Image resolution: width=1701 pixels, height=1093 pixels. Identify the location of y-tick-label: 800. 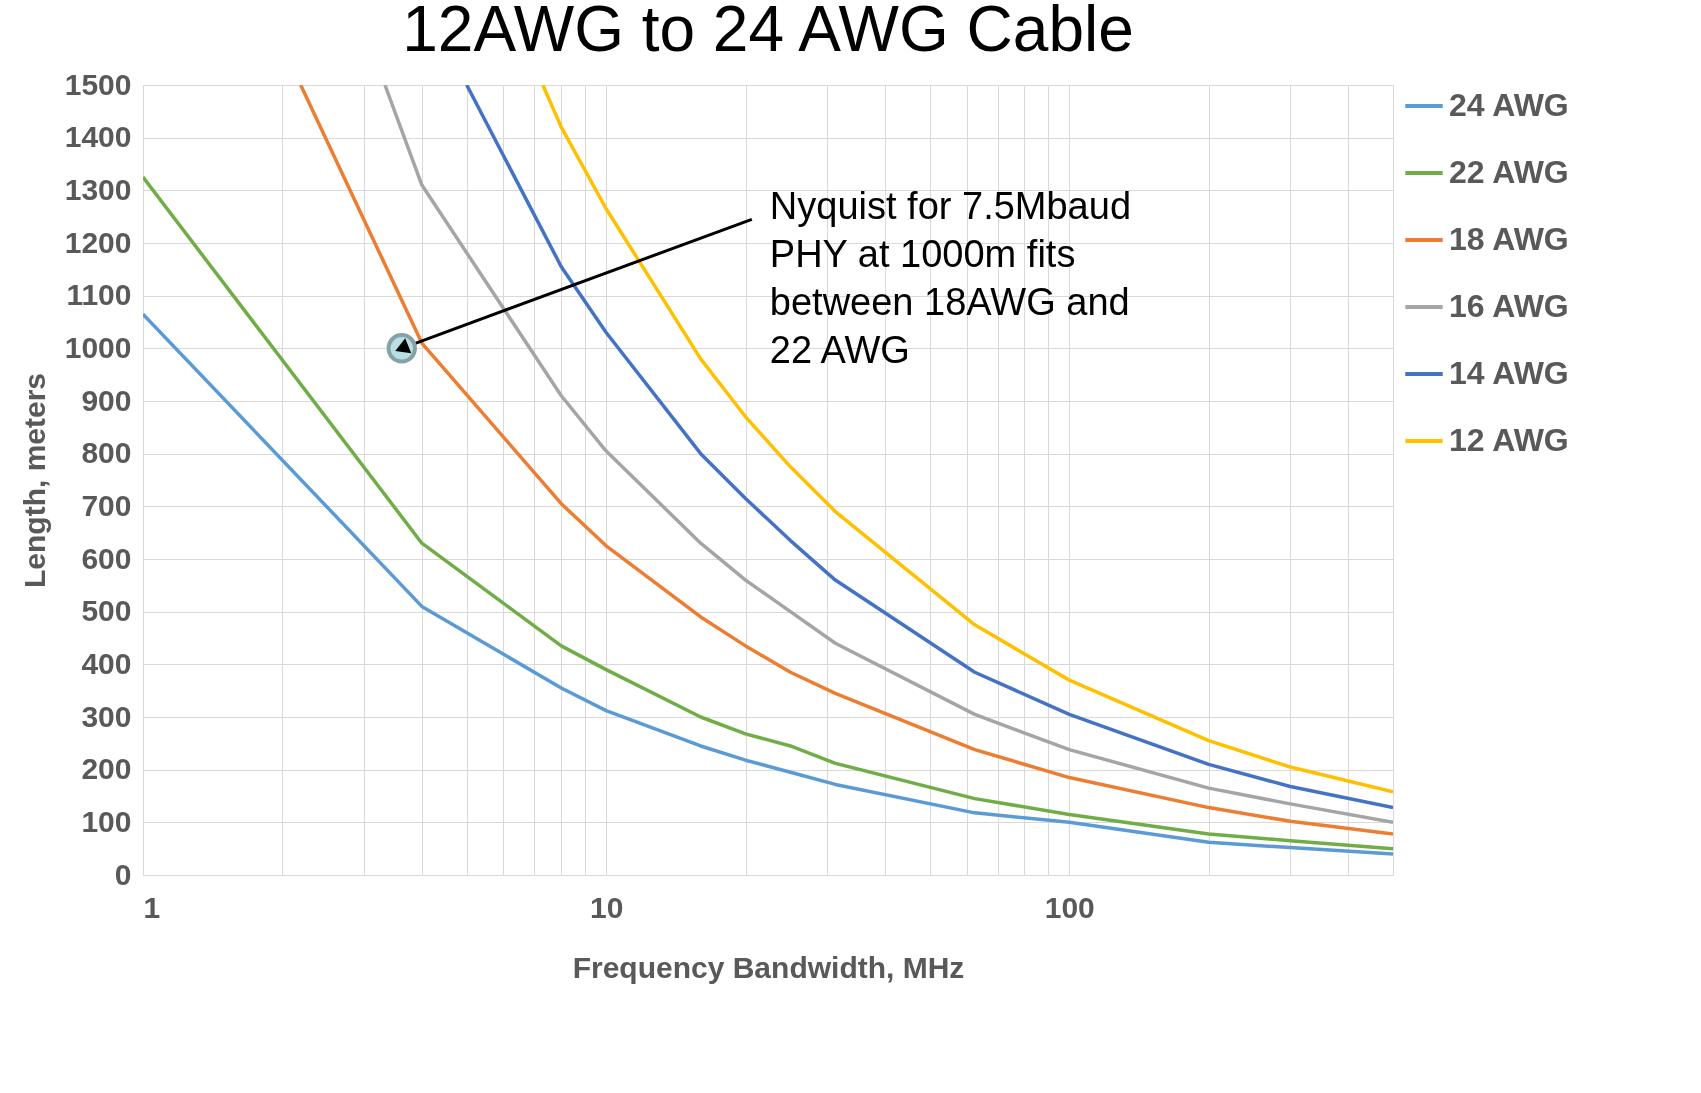
(106, 453).